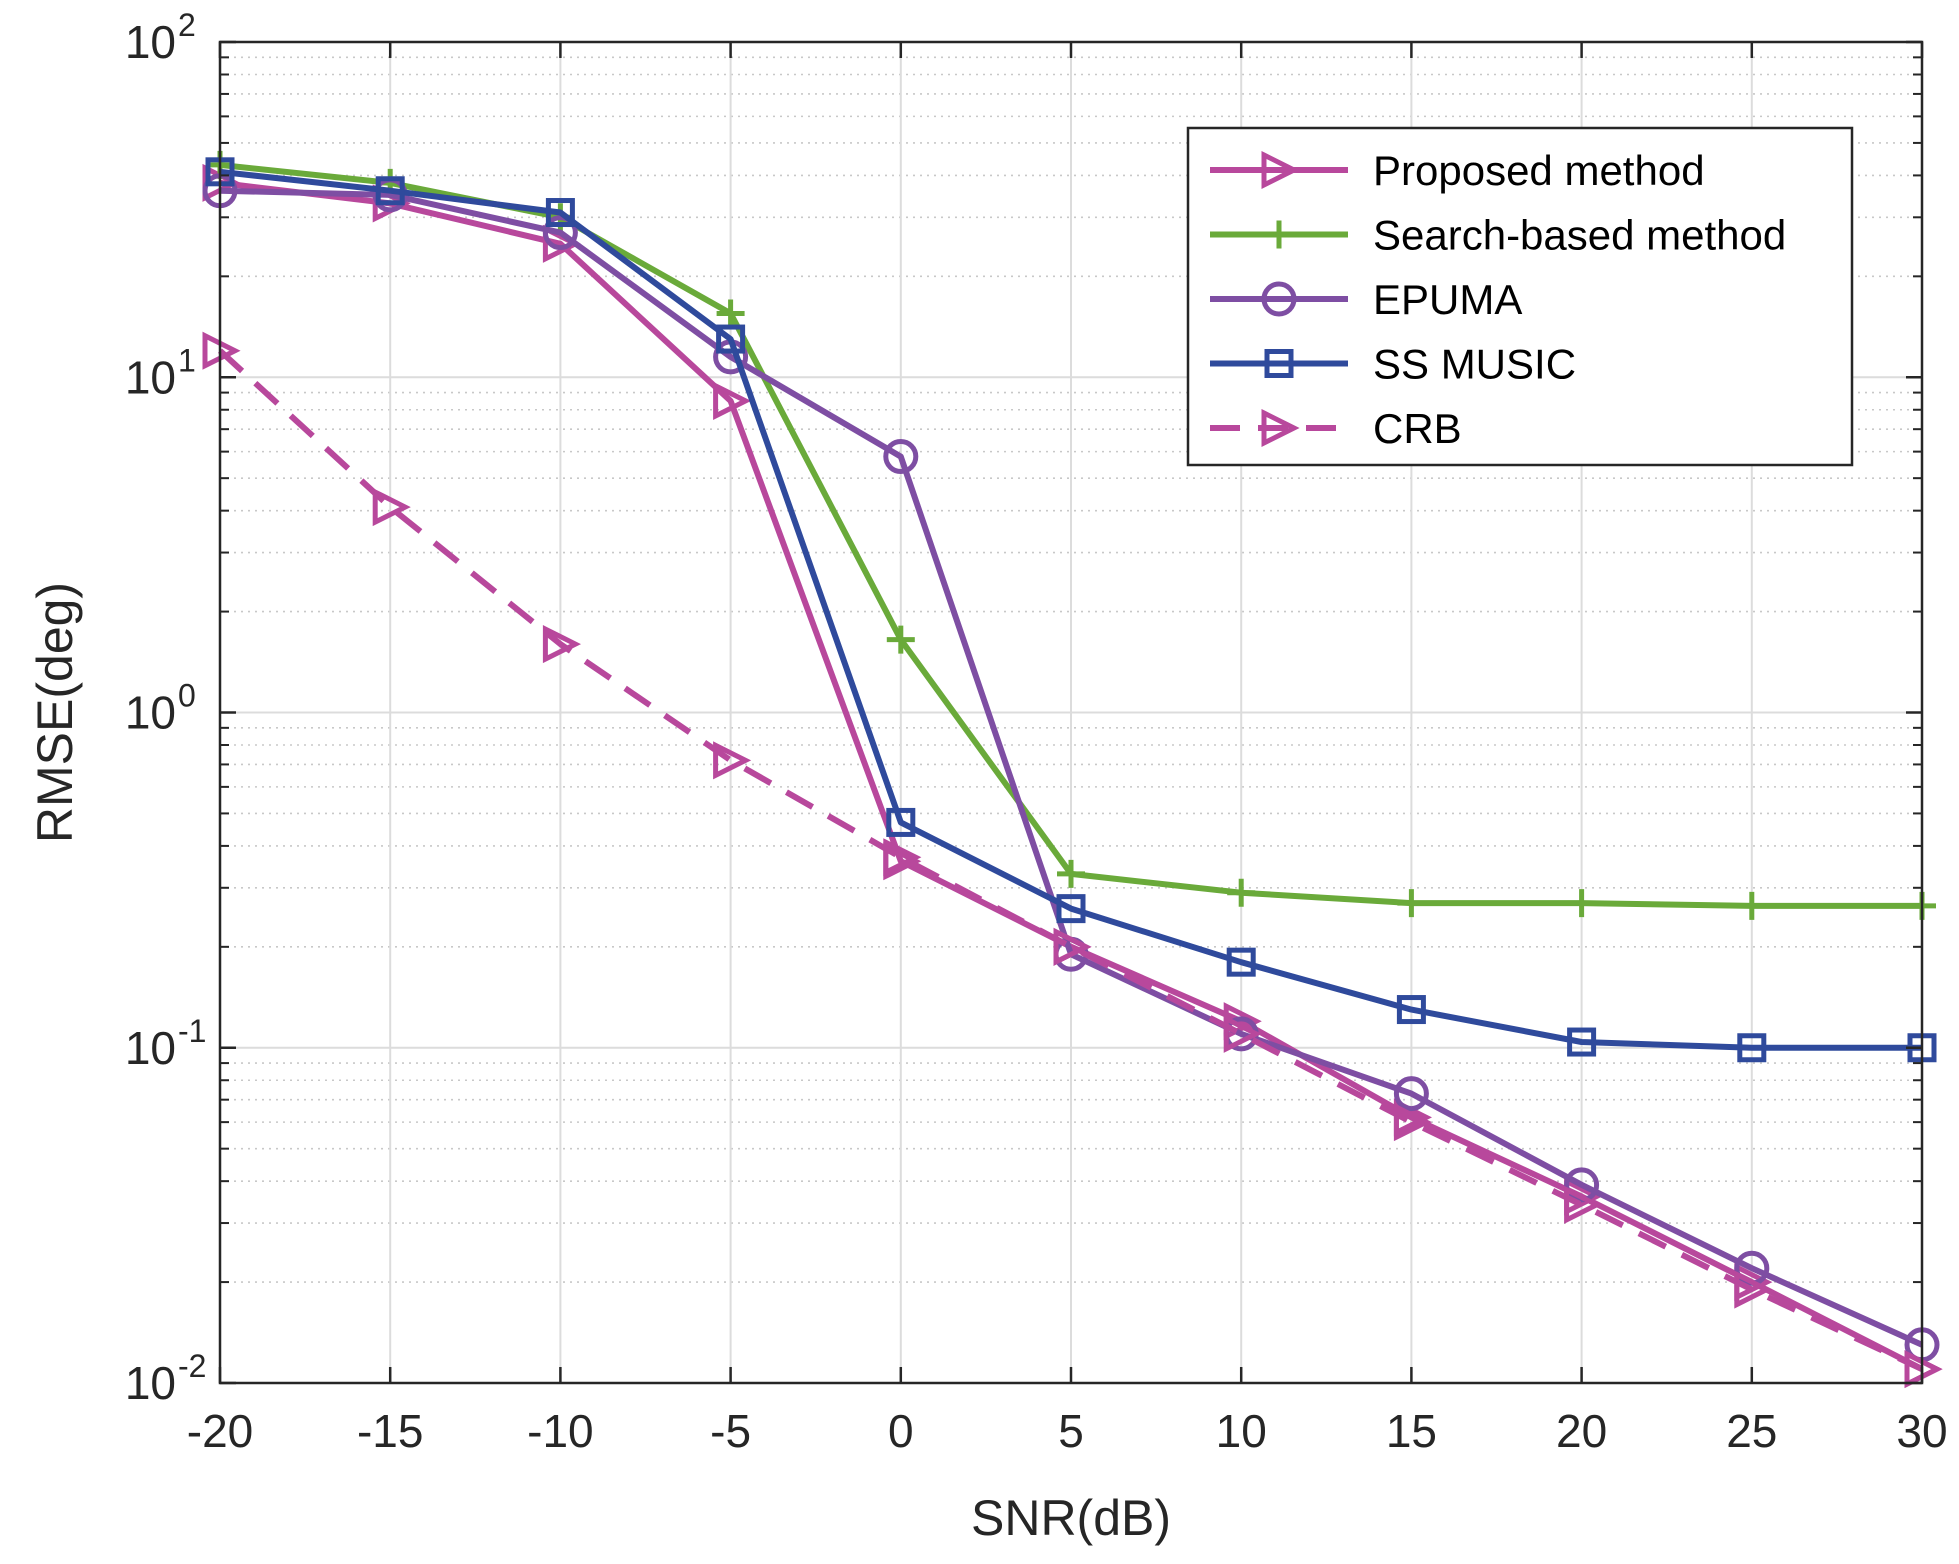 This screenshot has width=1959, height=1564. I want to click on y-tick-label: 10 1, so click(160, 372).